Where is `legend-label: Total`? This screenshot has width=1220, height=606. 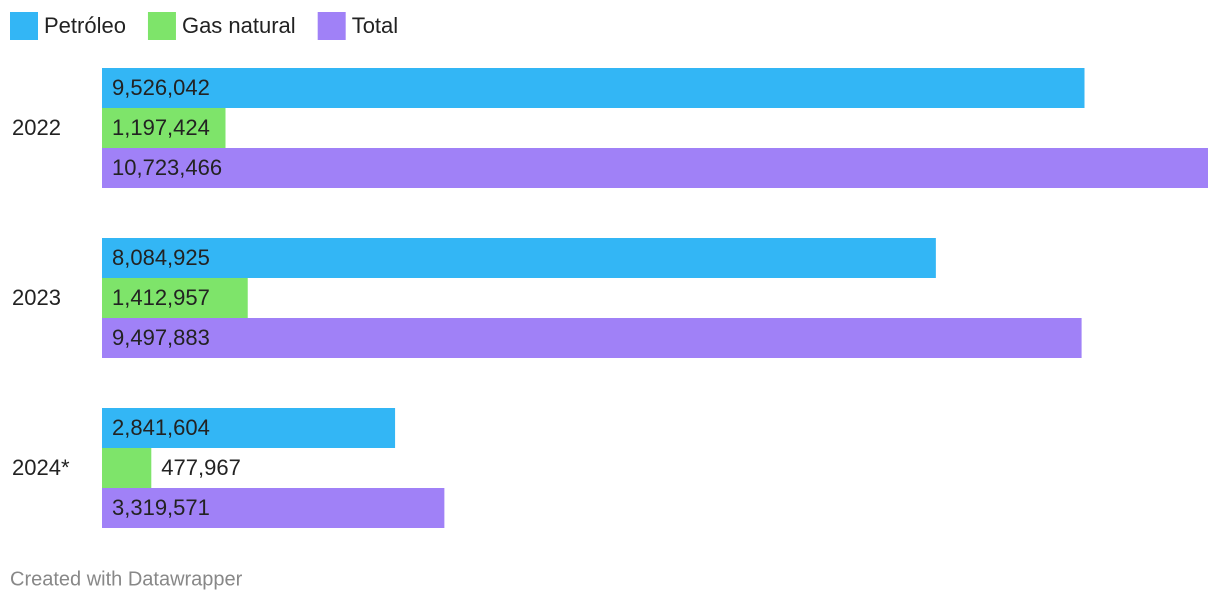 legend-label: Total is located at coordinates (375, 25).